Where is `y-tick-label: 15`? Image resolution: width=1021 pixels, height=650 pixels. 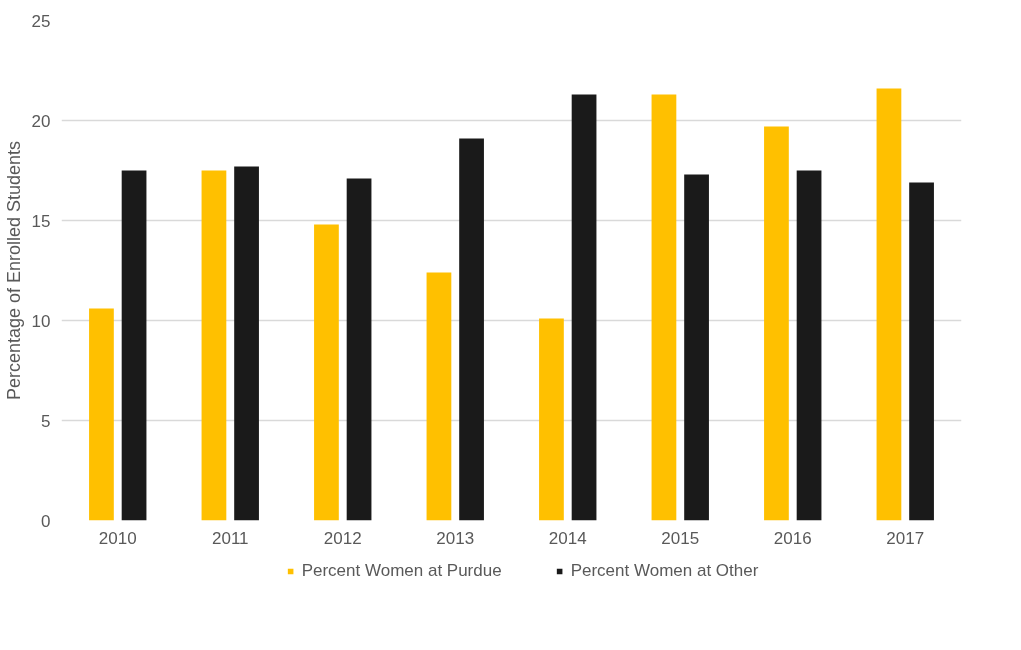
y-tick-label: 15 is located at coordinates (41, 221).